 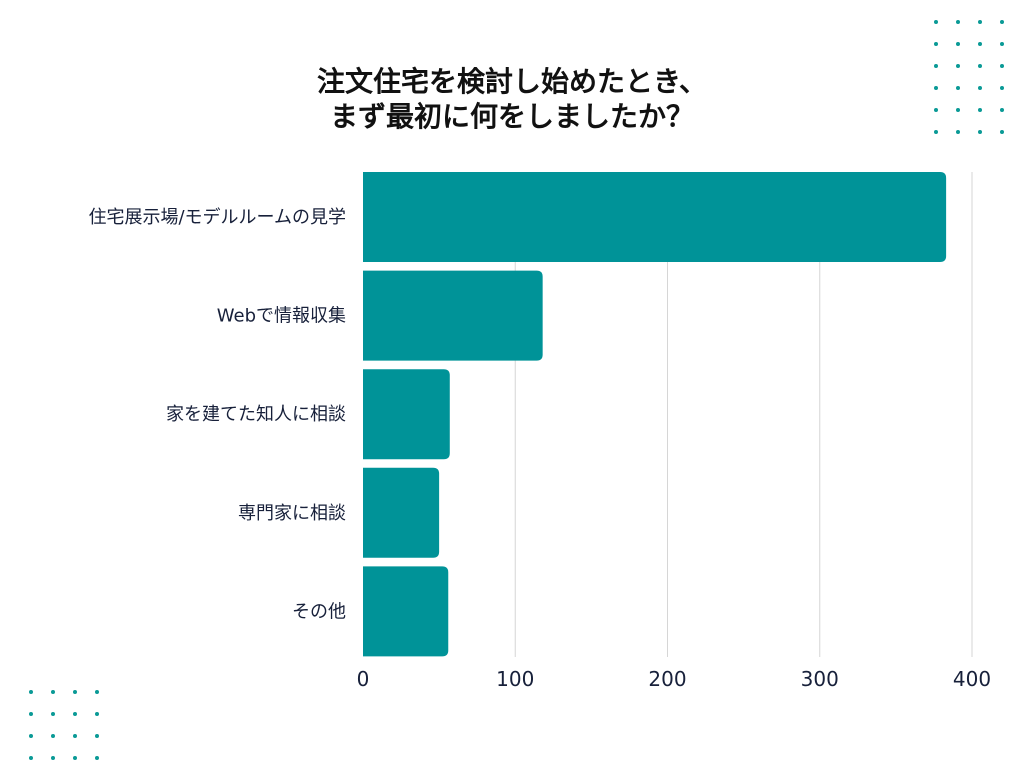 I want to click on x-axis-ticks: 0 100 200 300 400, so click(x=674, y=679).